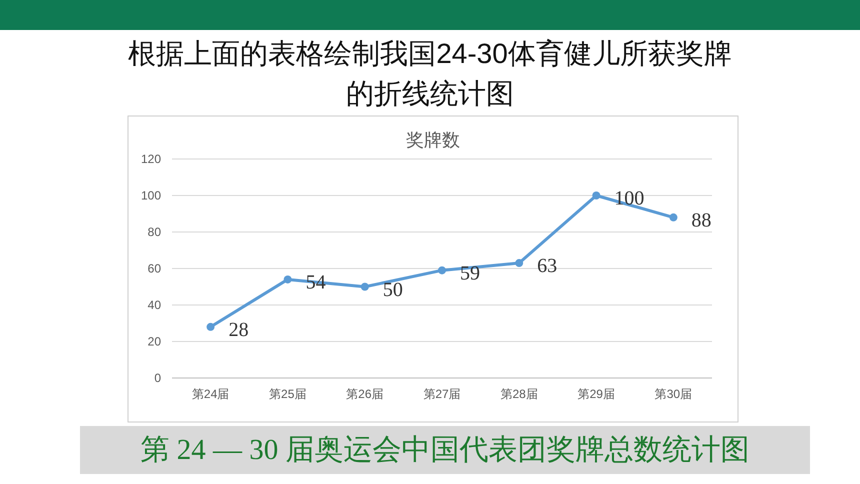 The width and height of the screenshot is (860, 484). Describe the element at coordinates (547, 266) in the screenshot. I see `data-label: 63` at that location.